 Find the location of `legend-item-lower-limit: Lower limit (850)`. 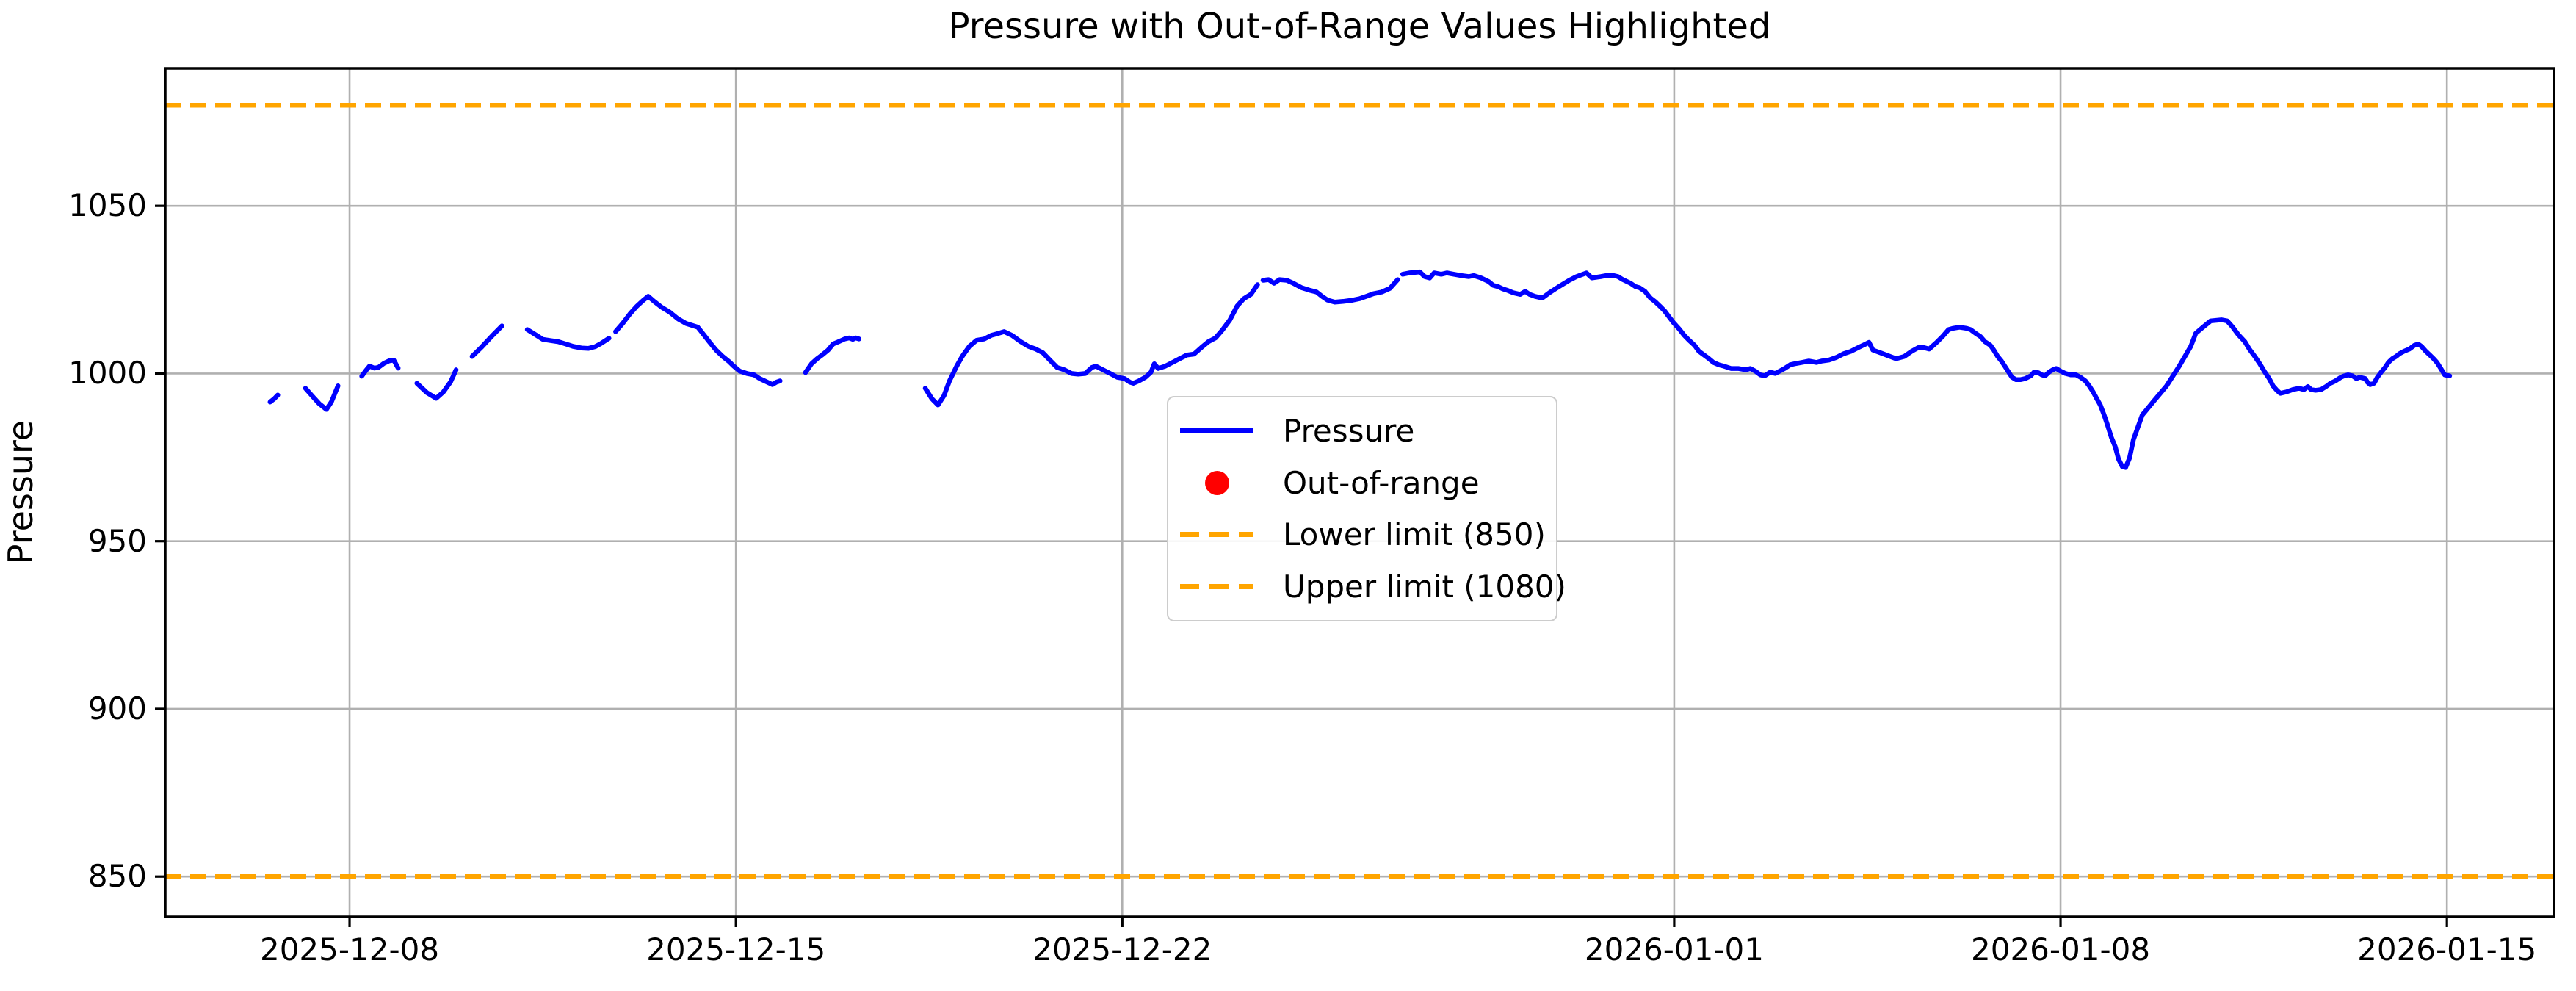

legend-item-lower-limit: Lower limit (850) is located at coordinates (1368, 534).